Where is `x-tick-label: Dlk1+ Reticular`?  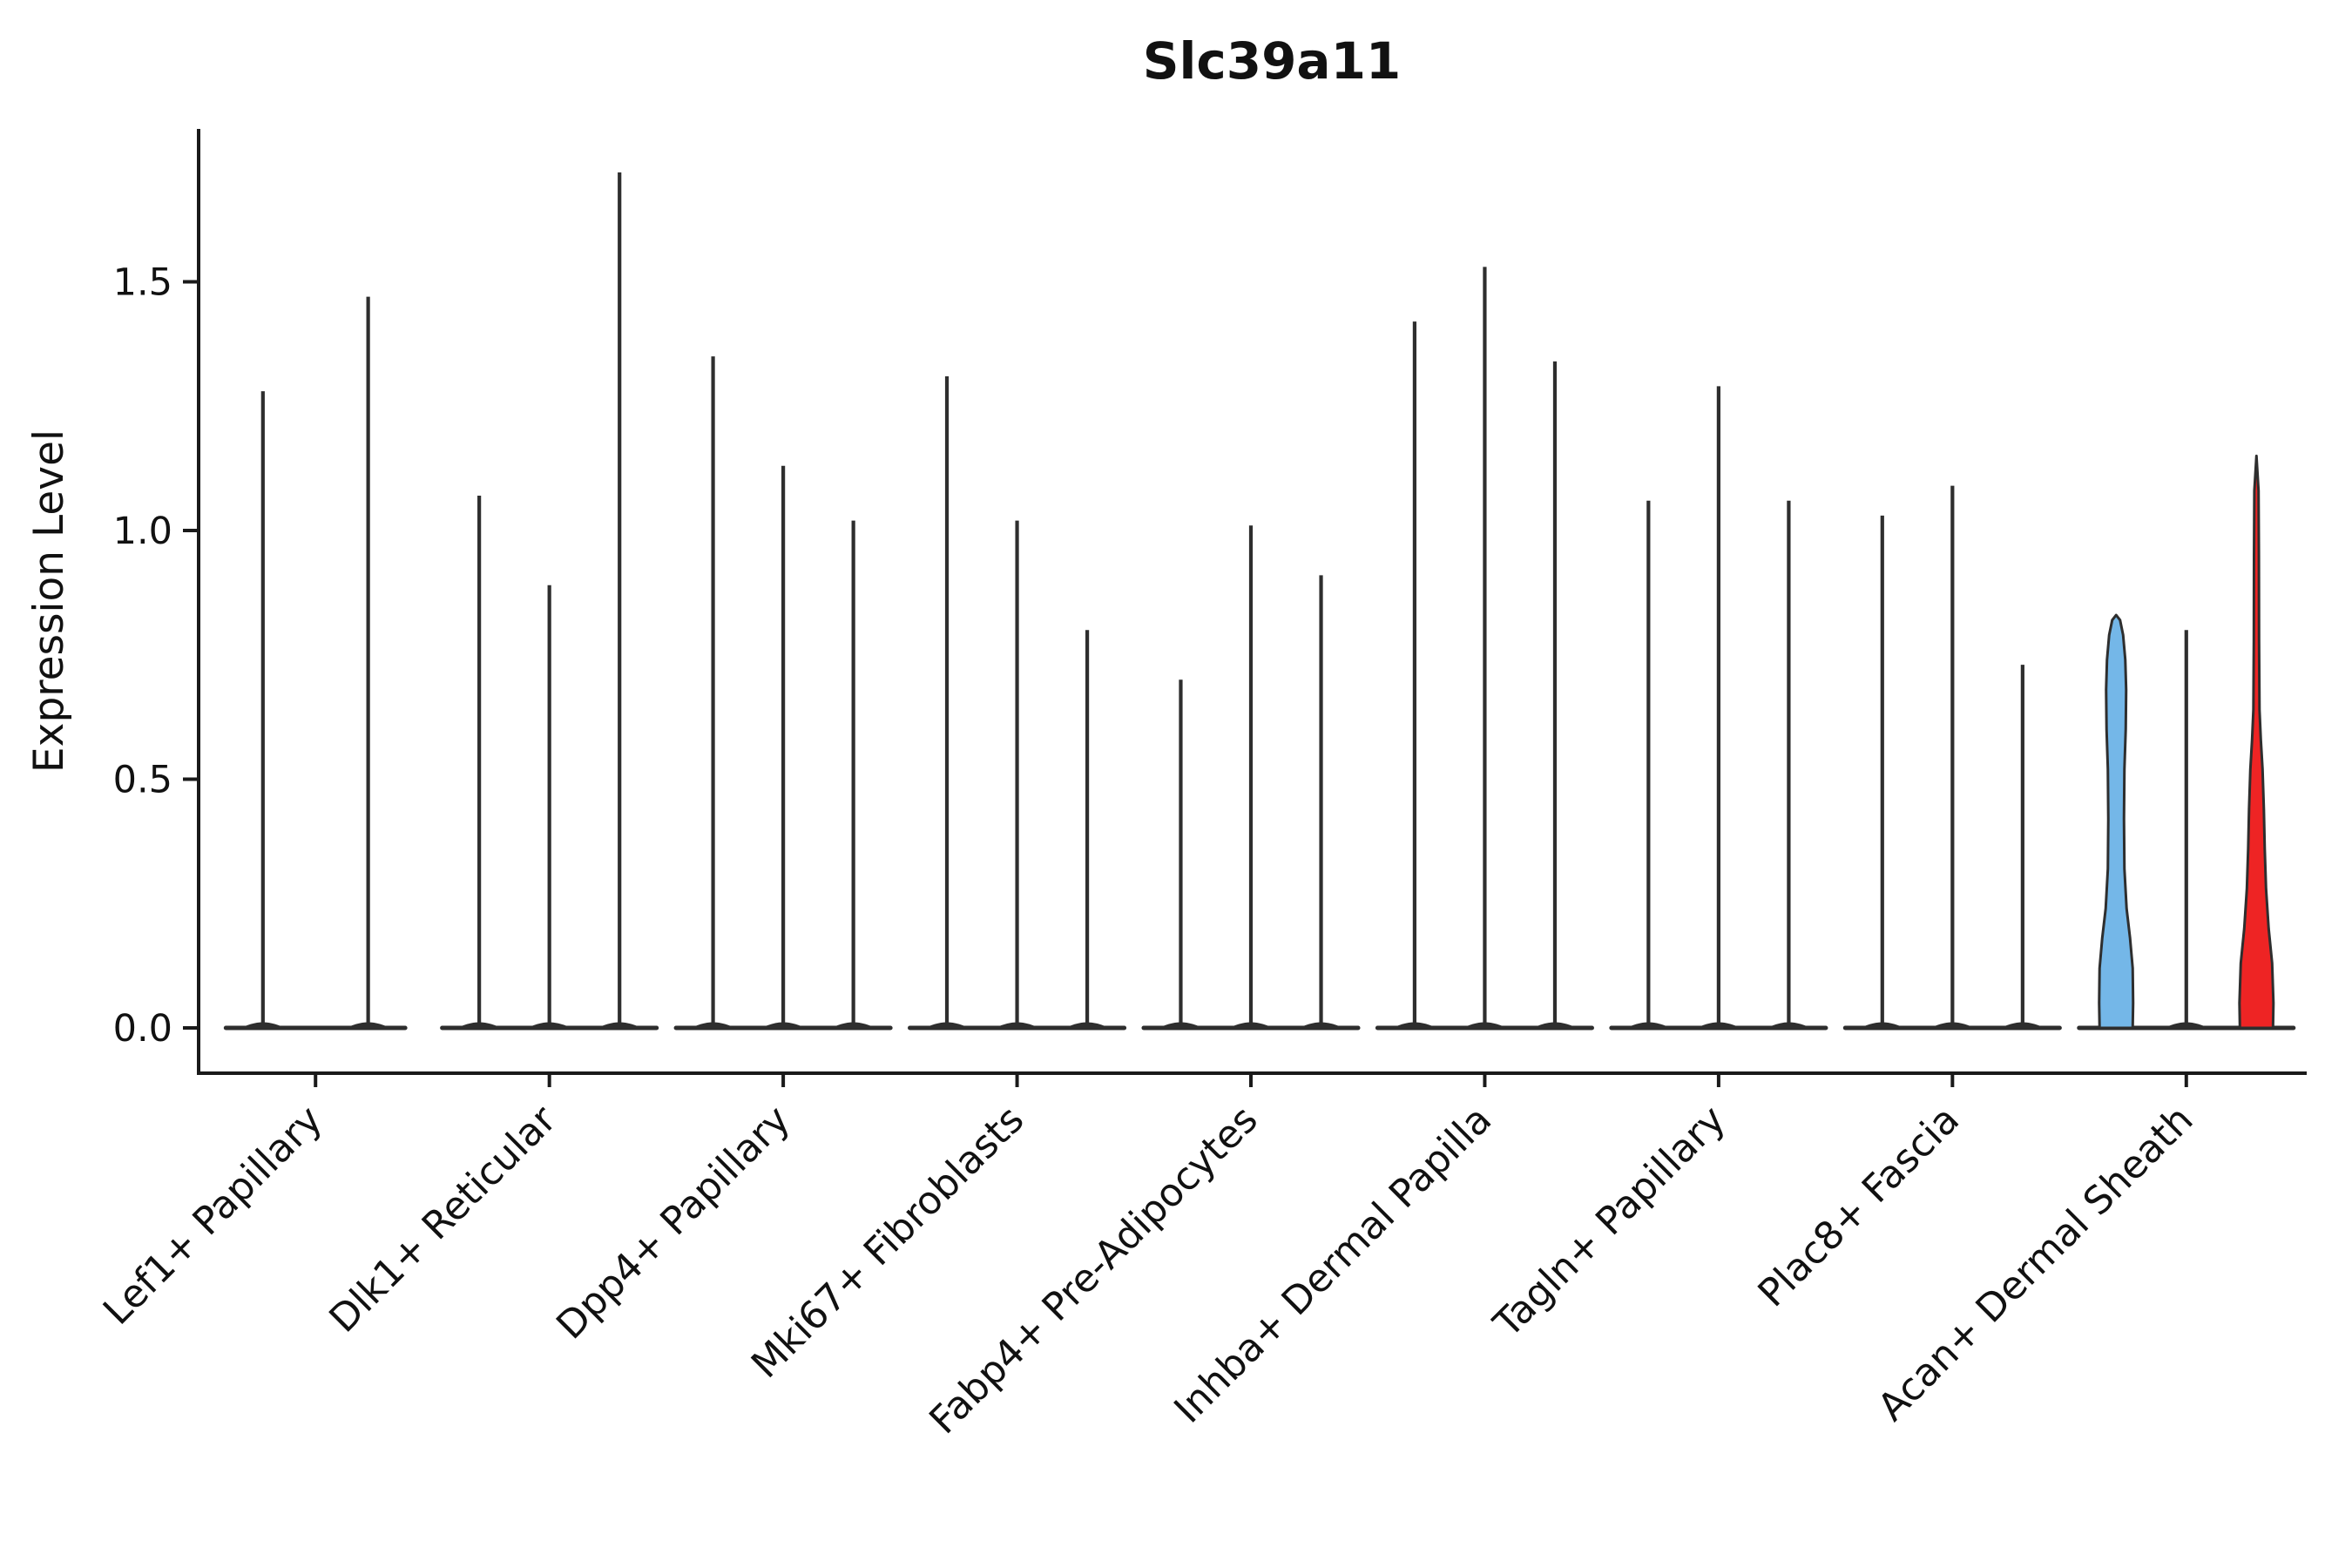
x-tick-label: Dlk1+ Reticular is located at coordinates (443, 1219).